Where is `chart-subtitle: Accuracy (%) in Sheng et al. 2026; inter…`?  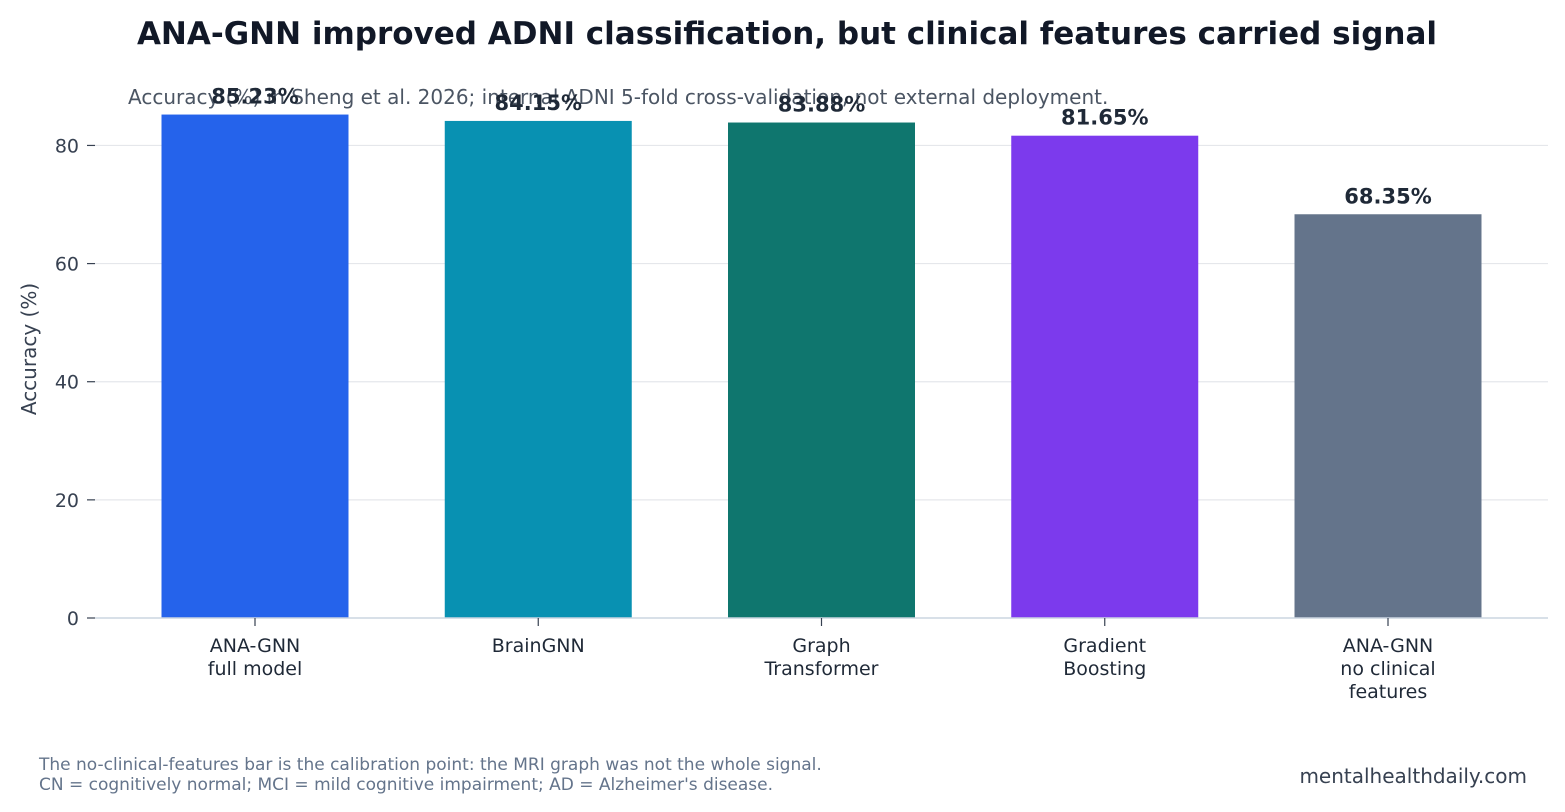 chart-subtitle: Accuracy (%) in Sheng et al. 2026; inter… is located at coordinates (618, 97).